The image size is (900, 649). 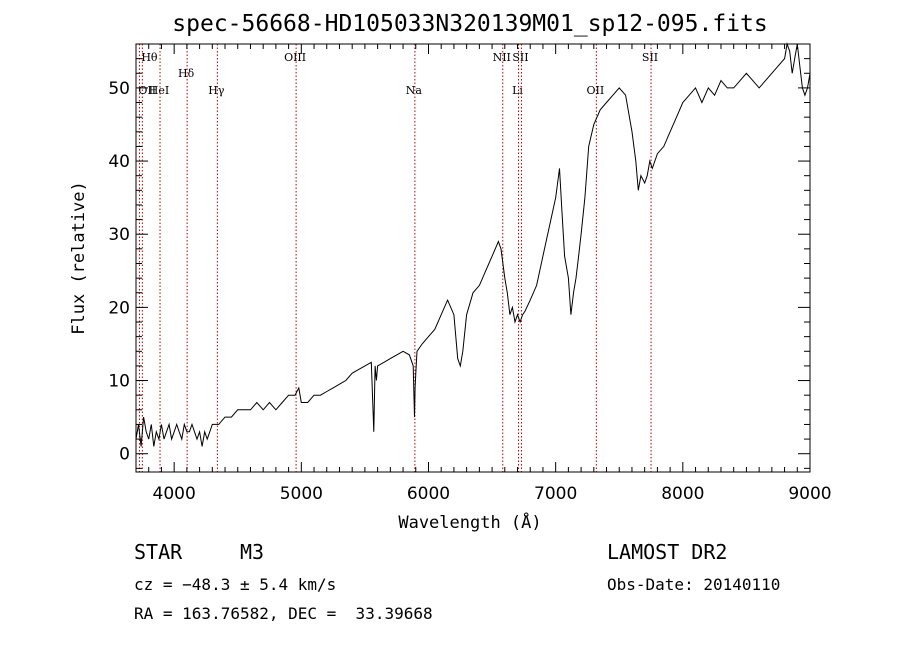 I want to click on y-tick-label: 0, so click(x=124, y=455).